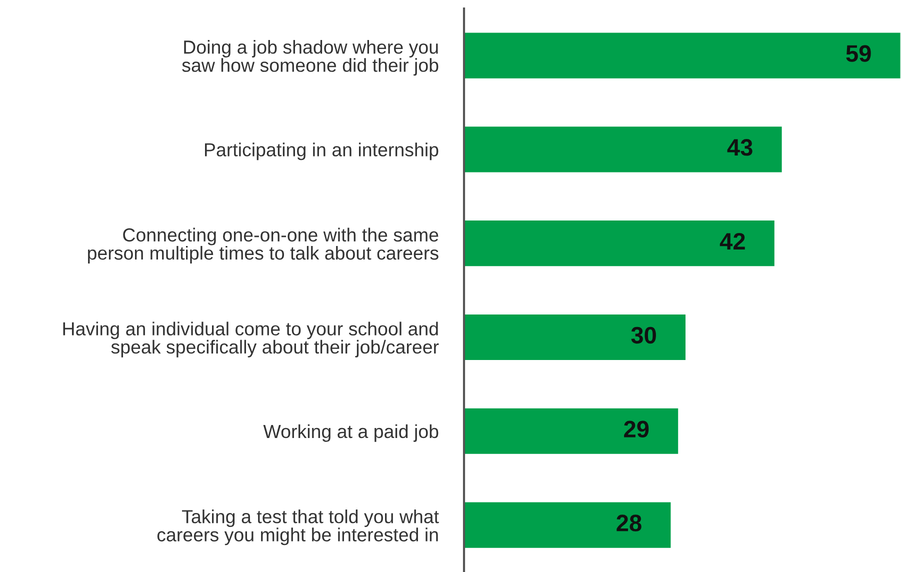 The width and height of the screenshot is (901, 572). What do you see at coordinates (636, 429) in the screenshot?
I see `data-label: 29` at bounding box center [636, 429].